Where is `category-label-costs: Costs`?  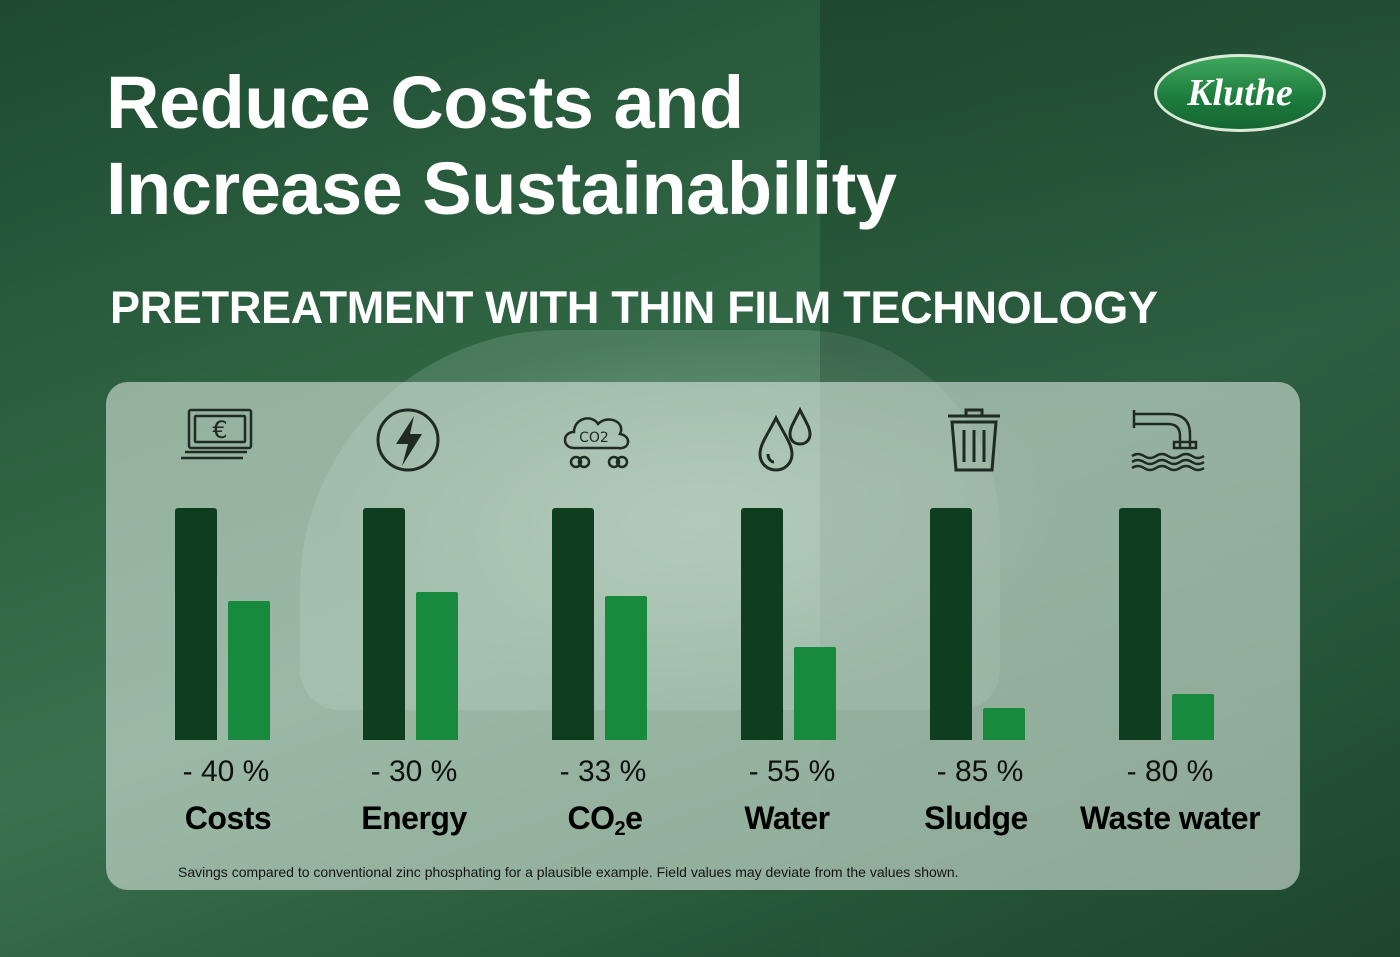 category-label-costs: Costs is located at coordinates (228, 818).